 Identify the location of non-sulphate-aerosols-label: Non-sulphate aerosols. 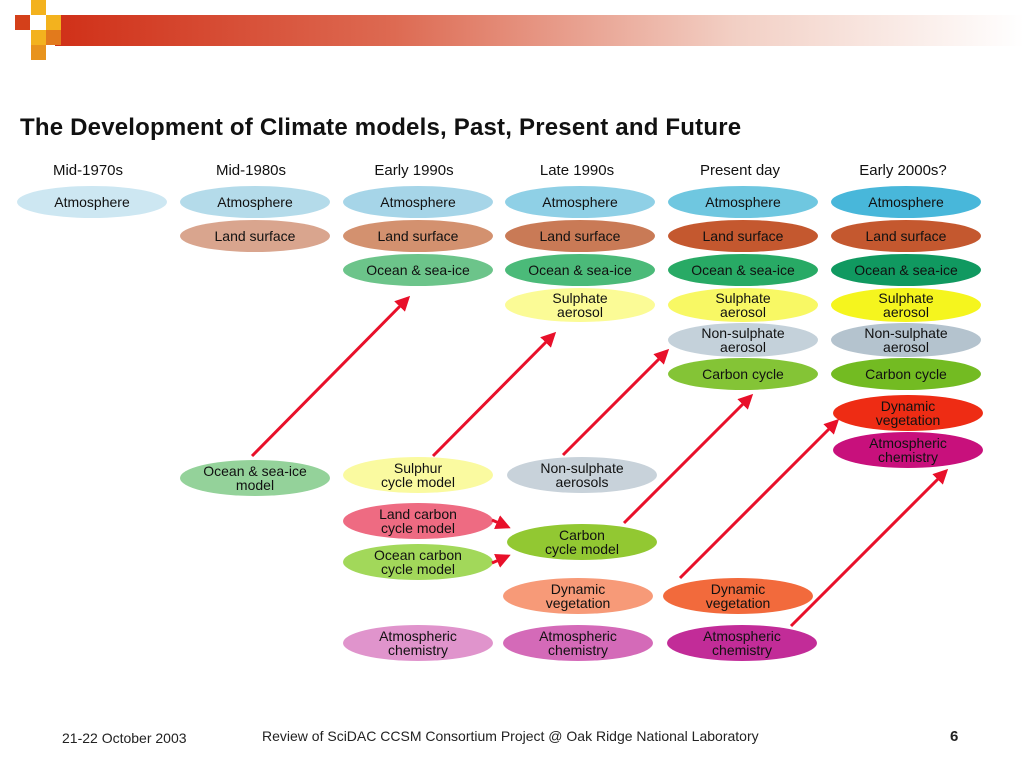
(582, 475).